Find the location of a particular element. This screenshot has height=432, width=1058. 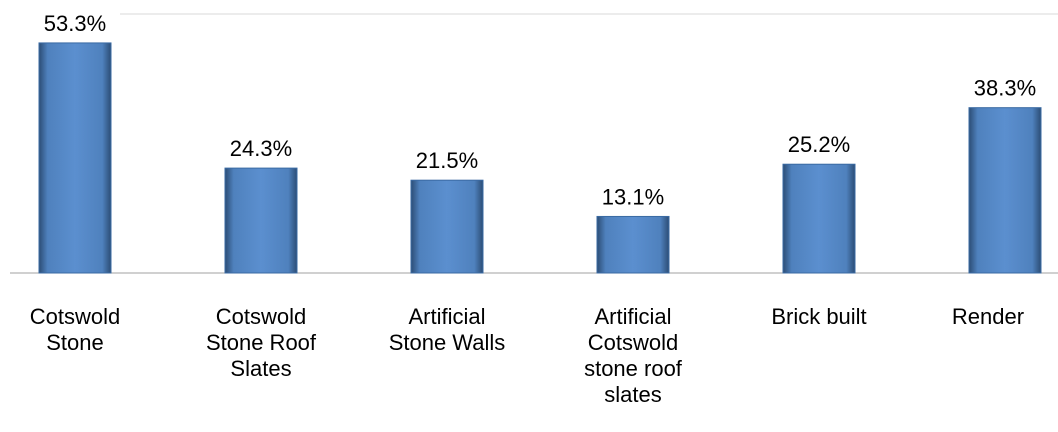

x-tick-label: Brick built is located at coordinates (819, 316).